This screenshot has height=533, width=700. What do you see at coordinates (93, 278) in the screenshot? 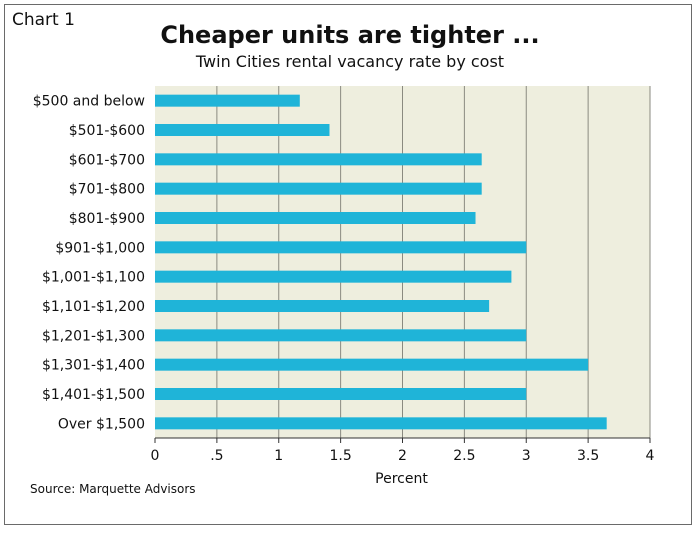
I see `category-label: $1,001-$1,100` at bounding box center [93, 278].